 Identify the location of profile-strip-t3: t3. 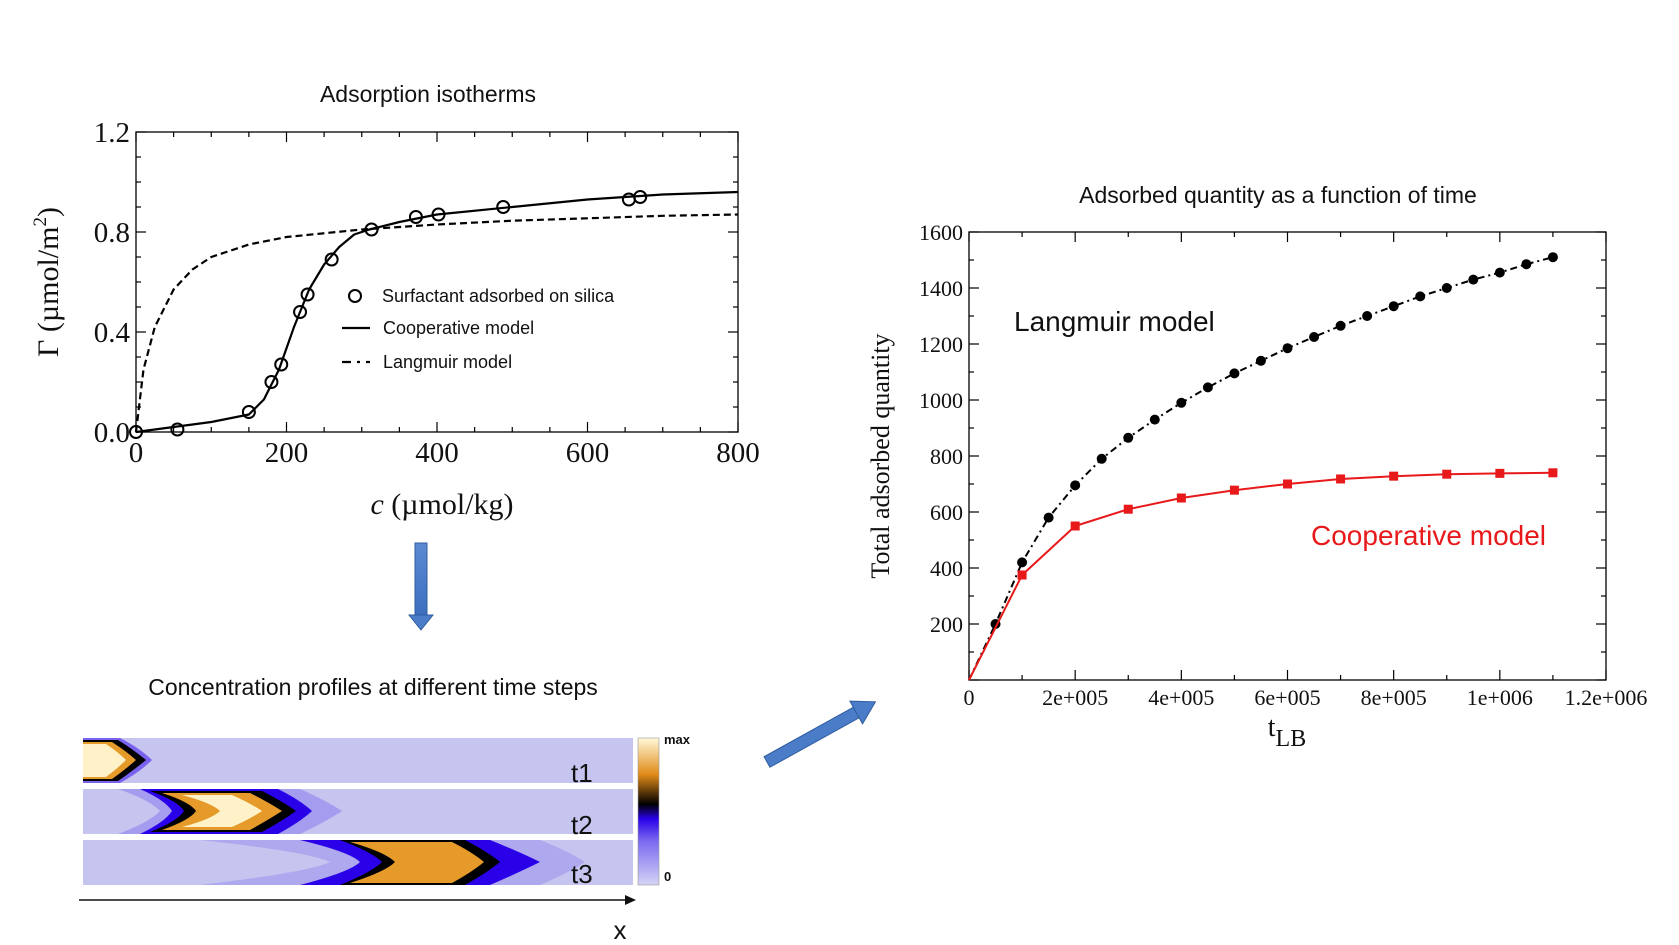
(358, 864).